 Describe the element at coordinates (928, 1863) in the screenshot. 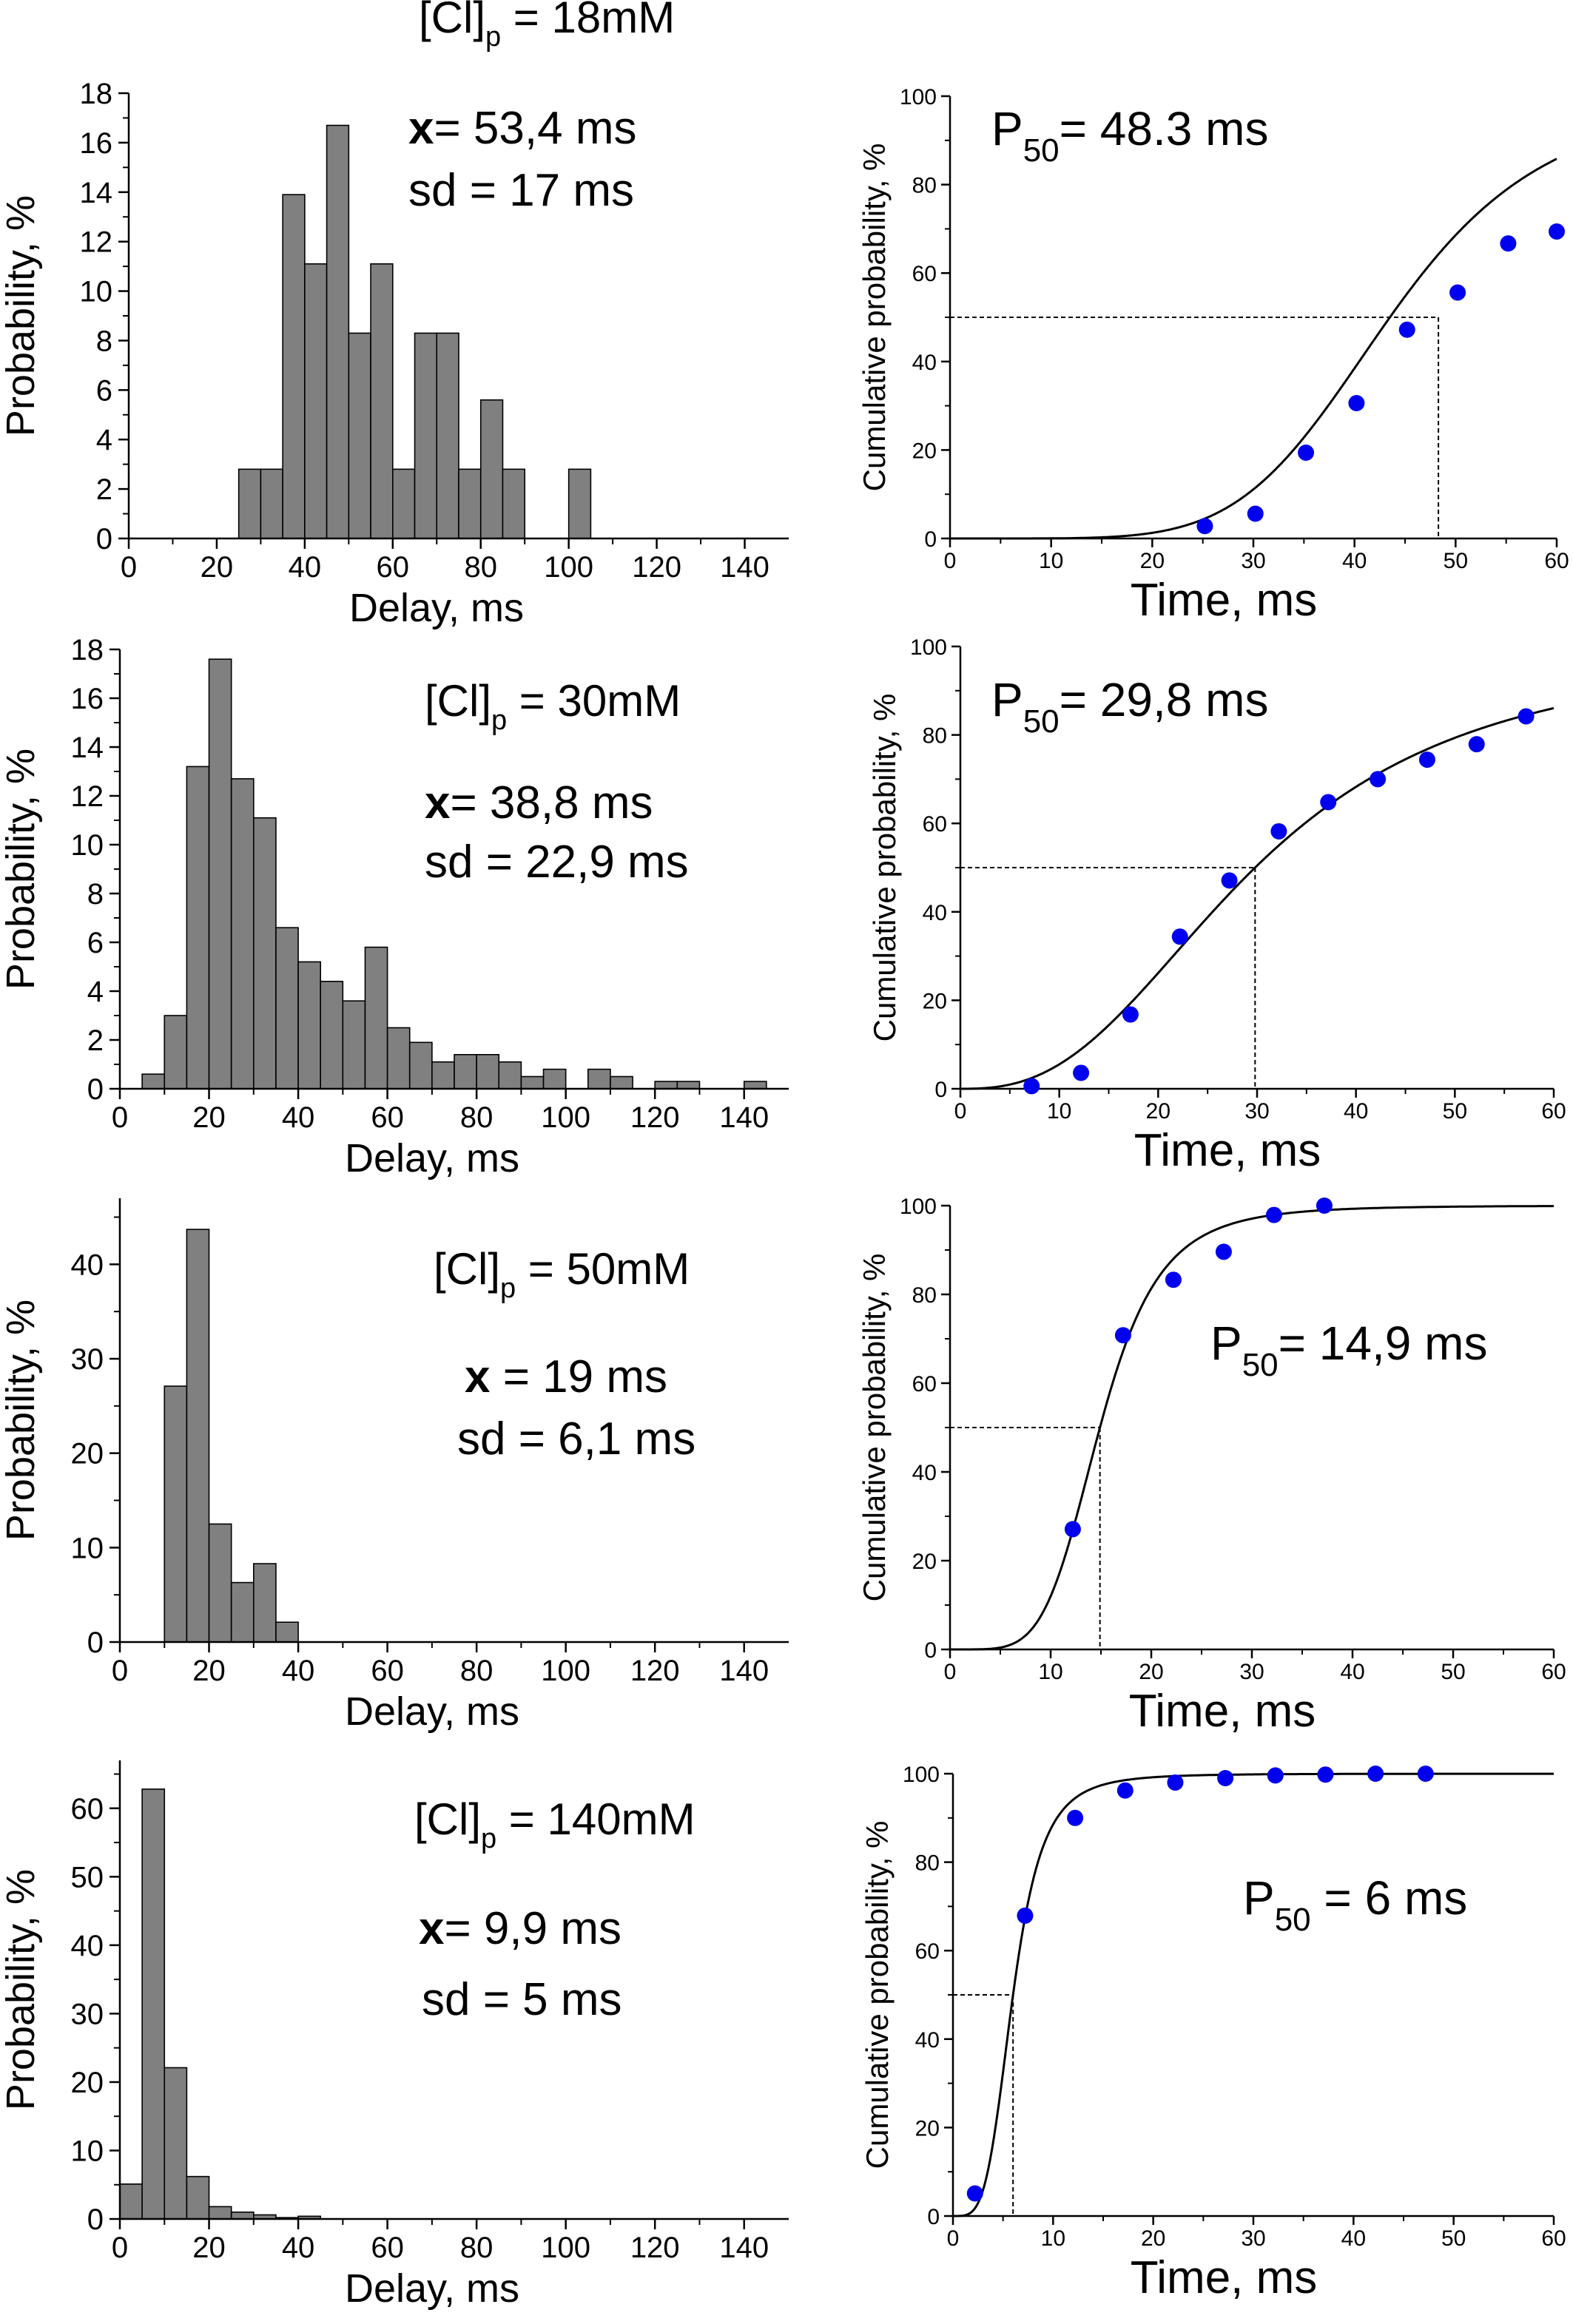

I see `cum-140-y-tick-label: 80` at that location.